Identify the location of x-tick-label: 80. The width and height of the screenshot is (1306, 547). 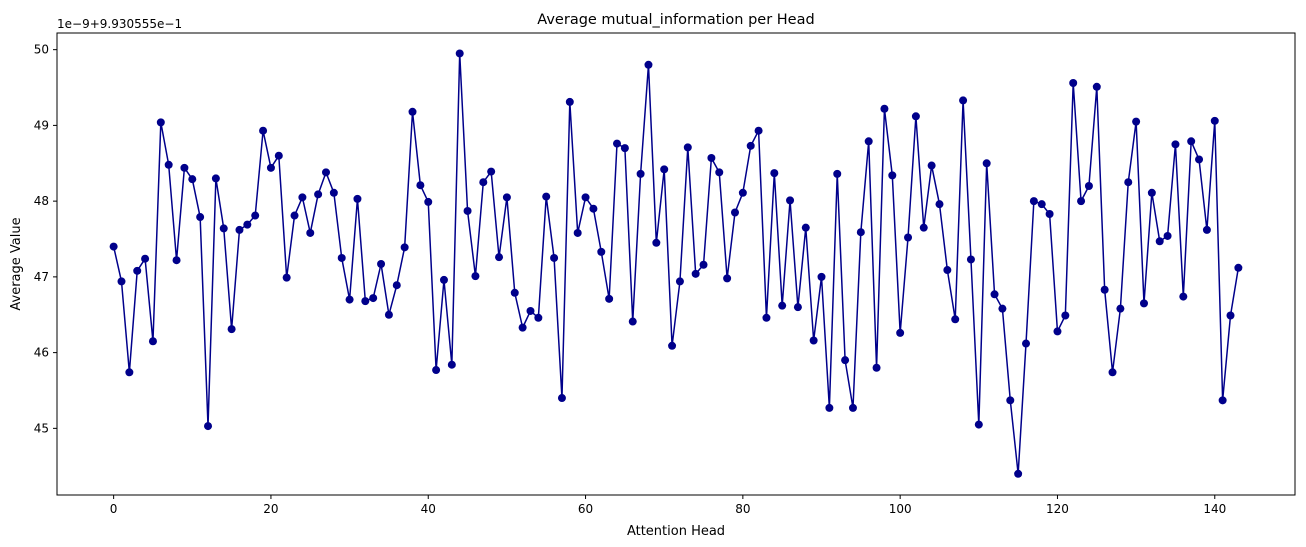
(742, 509).